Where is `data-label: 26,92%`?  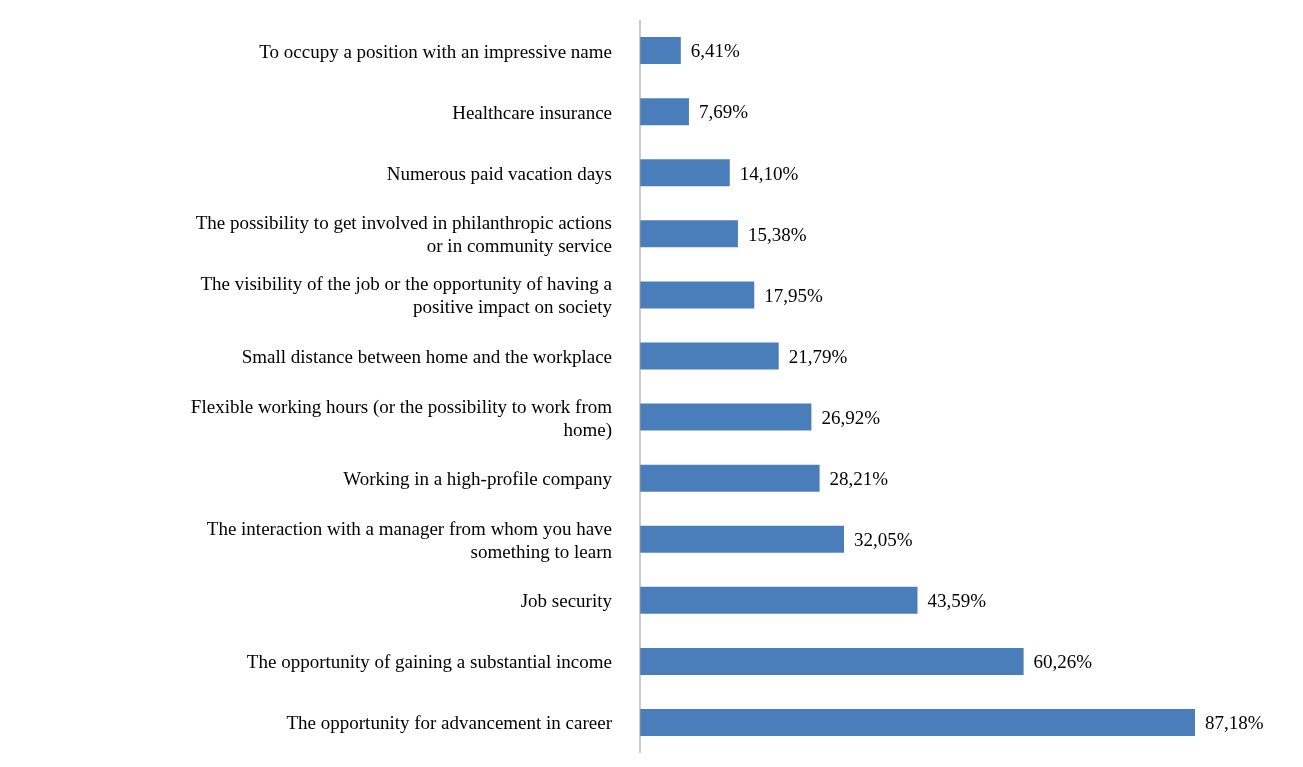
data-label: 26,92% is located at coordinates (851, 417).